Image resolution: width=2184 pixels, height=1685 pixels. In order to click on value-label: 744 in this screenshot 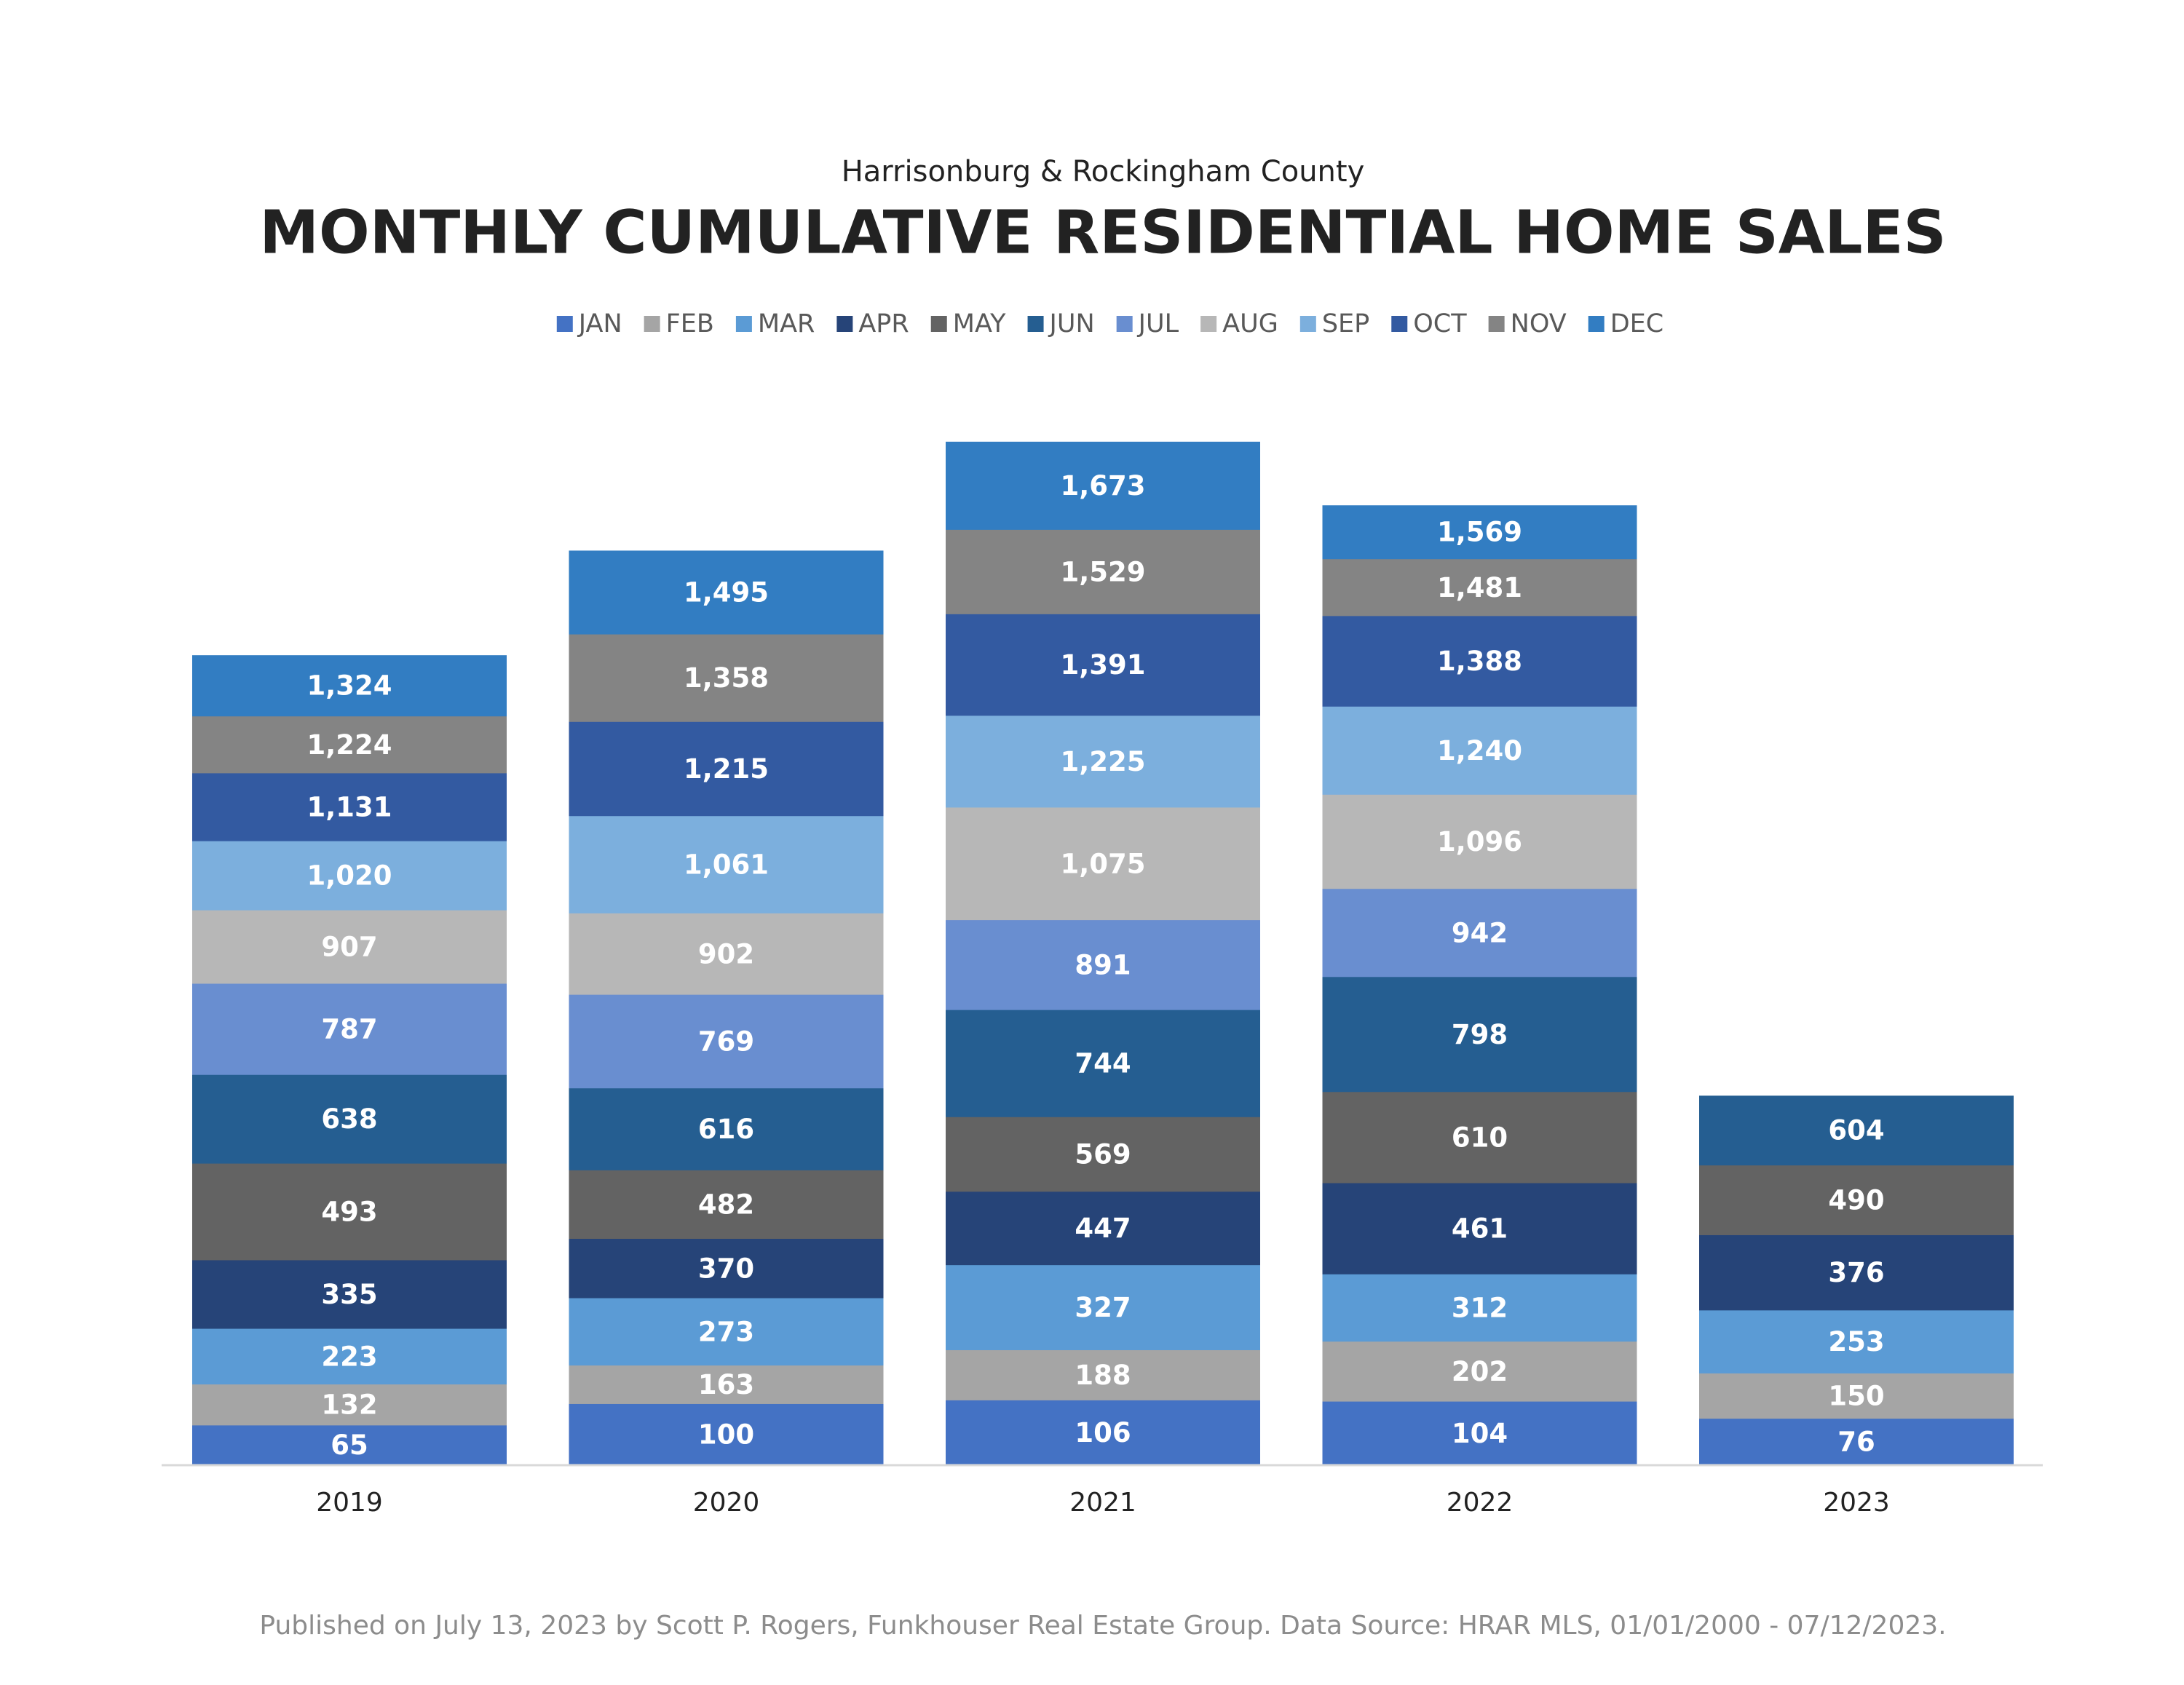, I will do `click(1103, 1063)`.